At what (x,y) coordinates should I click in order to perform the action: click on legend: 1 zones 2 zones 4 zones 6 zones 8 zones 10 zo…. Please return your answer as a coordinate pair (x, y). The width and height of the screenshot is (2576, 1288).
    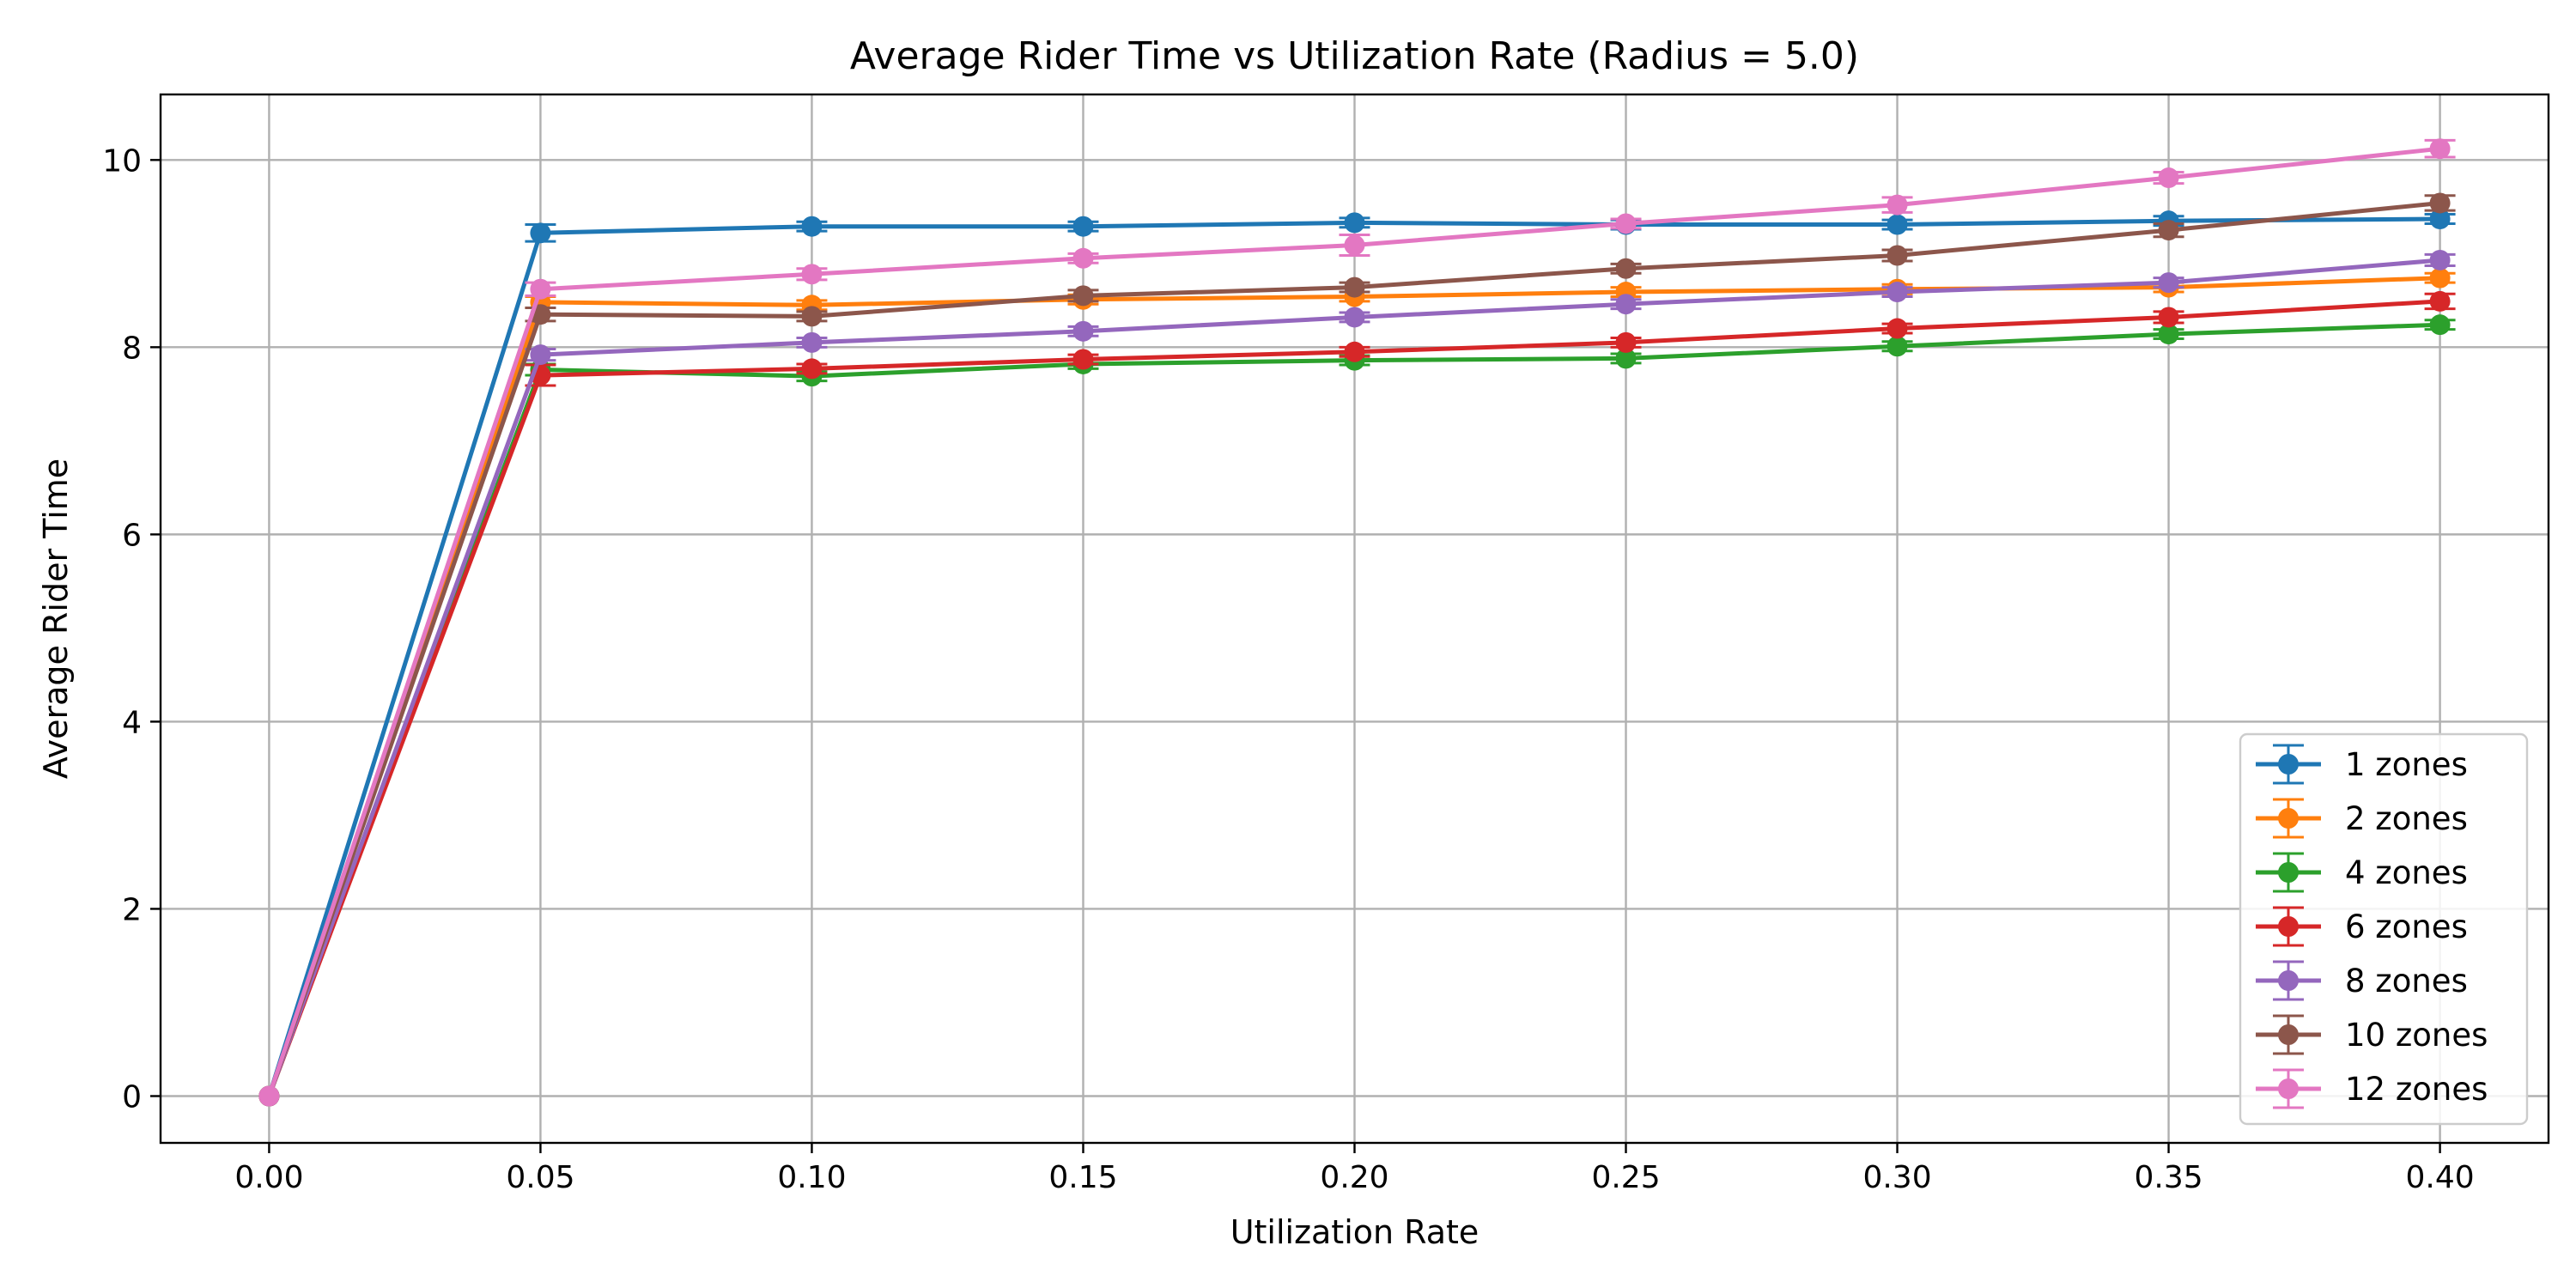
    Looking at the image, I should click on (2384, 929).